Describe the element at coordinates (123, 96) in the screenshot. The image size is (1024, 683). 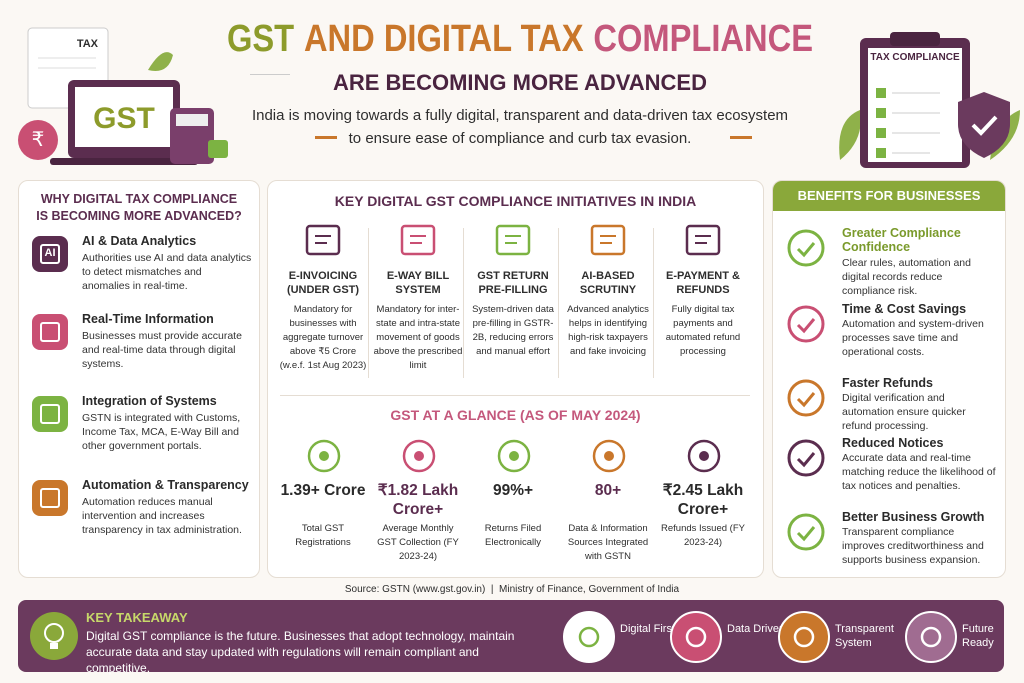
I see `header-illustration-left` at that location.